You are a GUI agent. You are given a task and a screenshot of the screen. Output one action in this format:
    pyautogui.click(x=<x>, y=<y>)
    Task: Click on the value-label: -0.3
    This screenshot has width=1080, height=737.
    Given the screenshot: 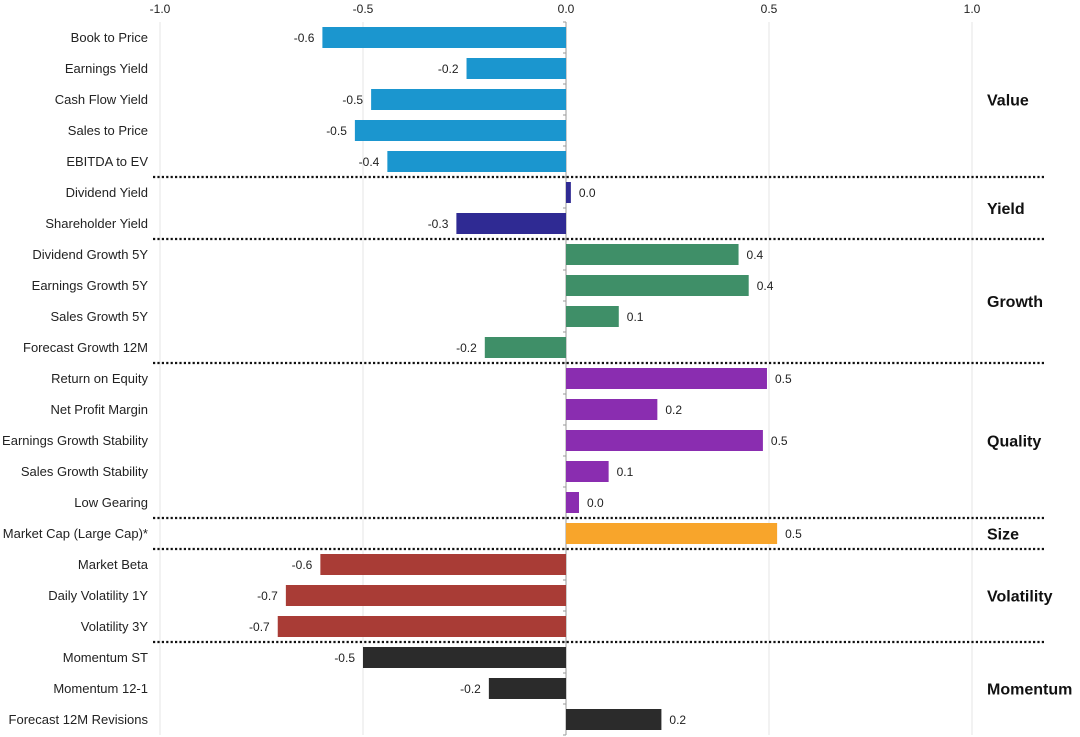 What is the action you would take?
    pyautogui.click(x=438, y=224)
    